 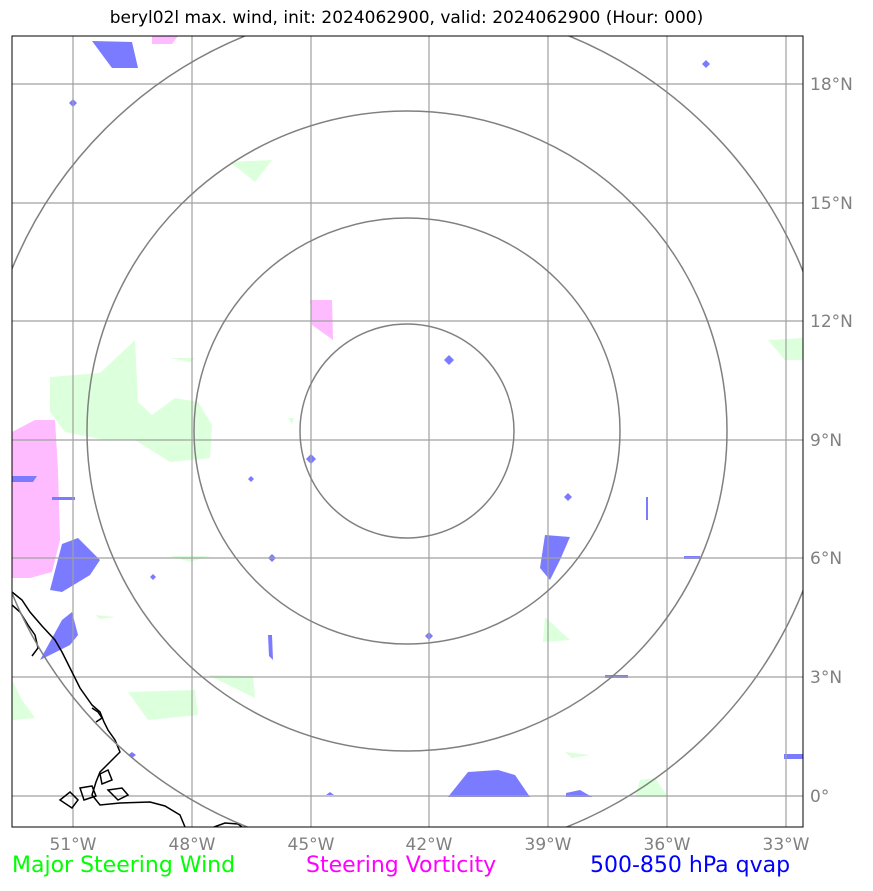 What do you see at coordinates (131, 401) in the screenshot?
I see `wind-region-west` at bounding box center [131, 401].